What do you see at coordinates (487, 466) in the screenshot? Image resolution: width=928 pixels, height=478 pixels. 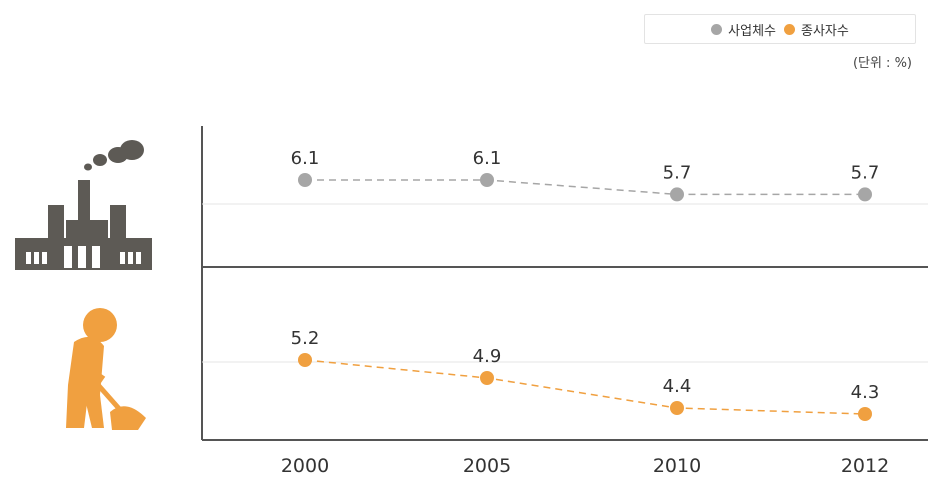 I see `x-tick-label-1: 2005` at bounding box center [487, 466].